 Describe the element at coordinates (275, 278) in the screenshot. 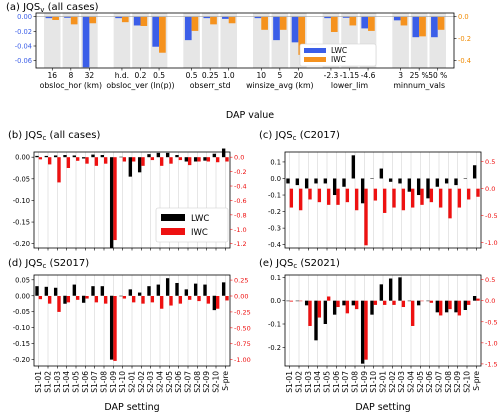

I see `panel-e-left-tick-label: 0.1` at that location.